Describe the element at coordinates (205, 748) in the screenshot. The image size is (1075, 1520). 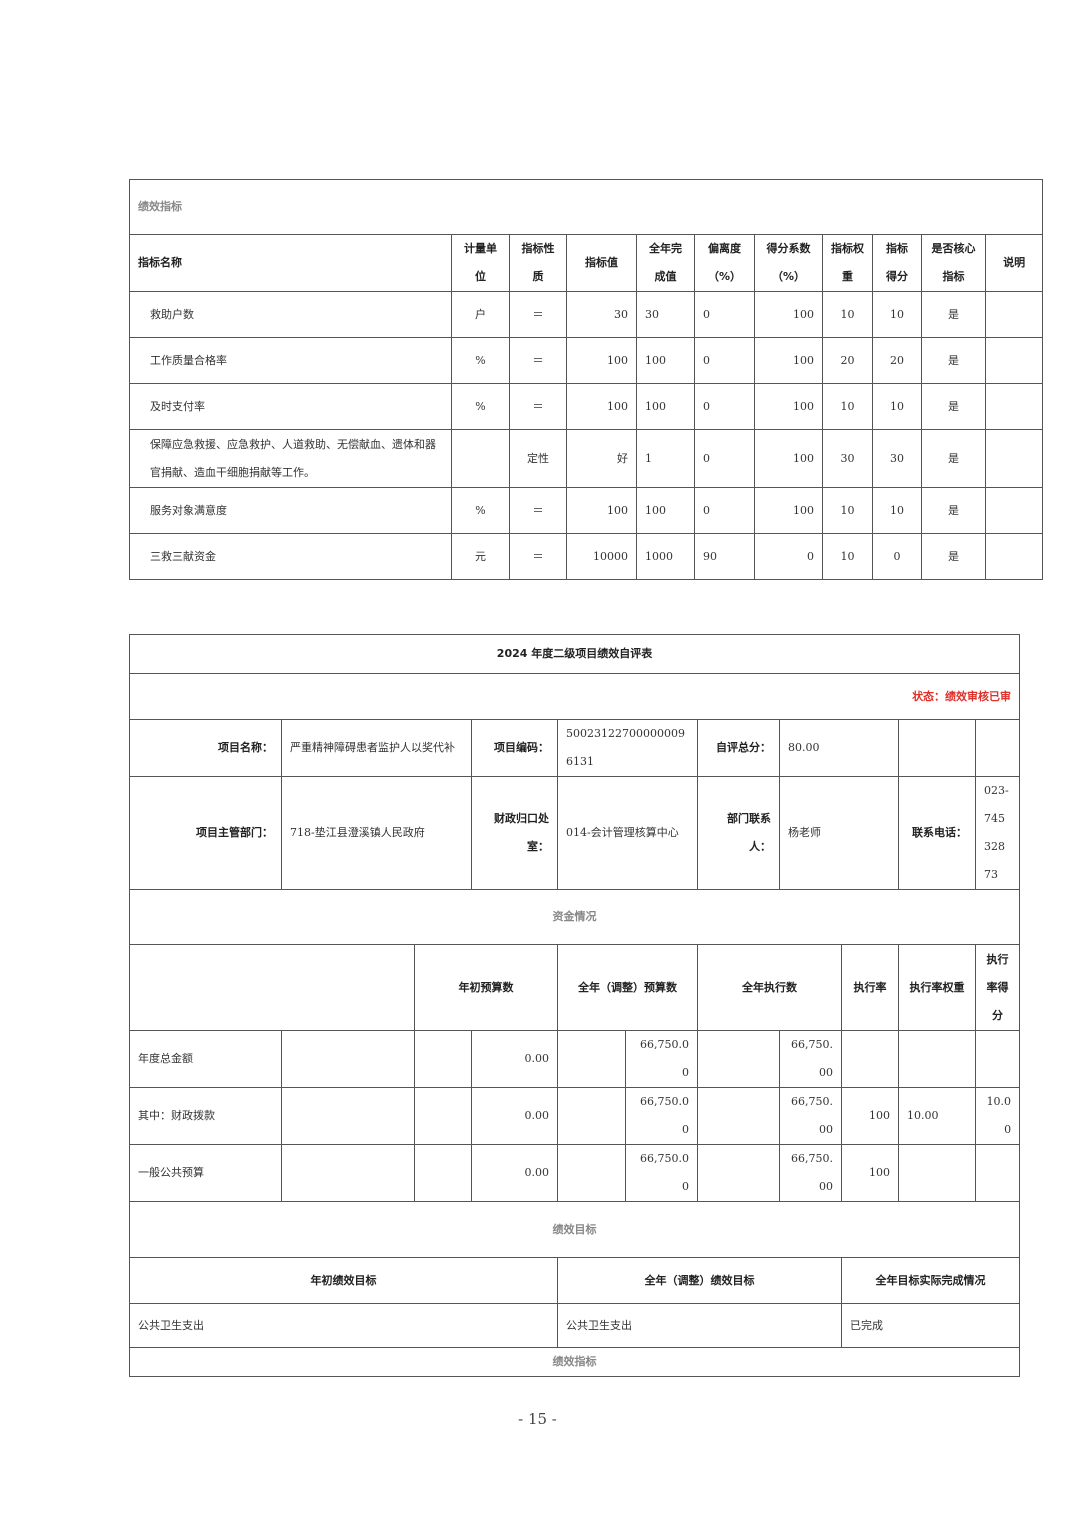
I see `project-name-label: 项目名称：` at that location.